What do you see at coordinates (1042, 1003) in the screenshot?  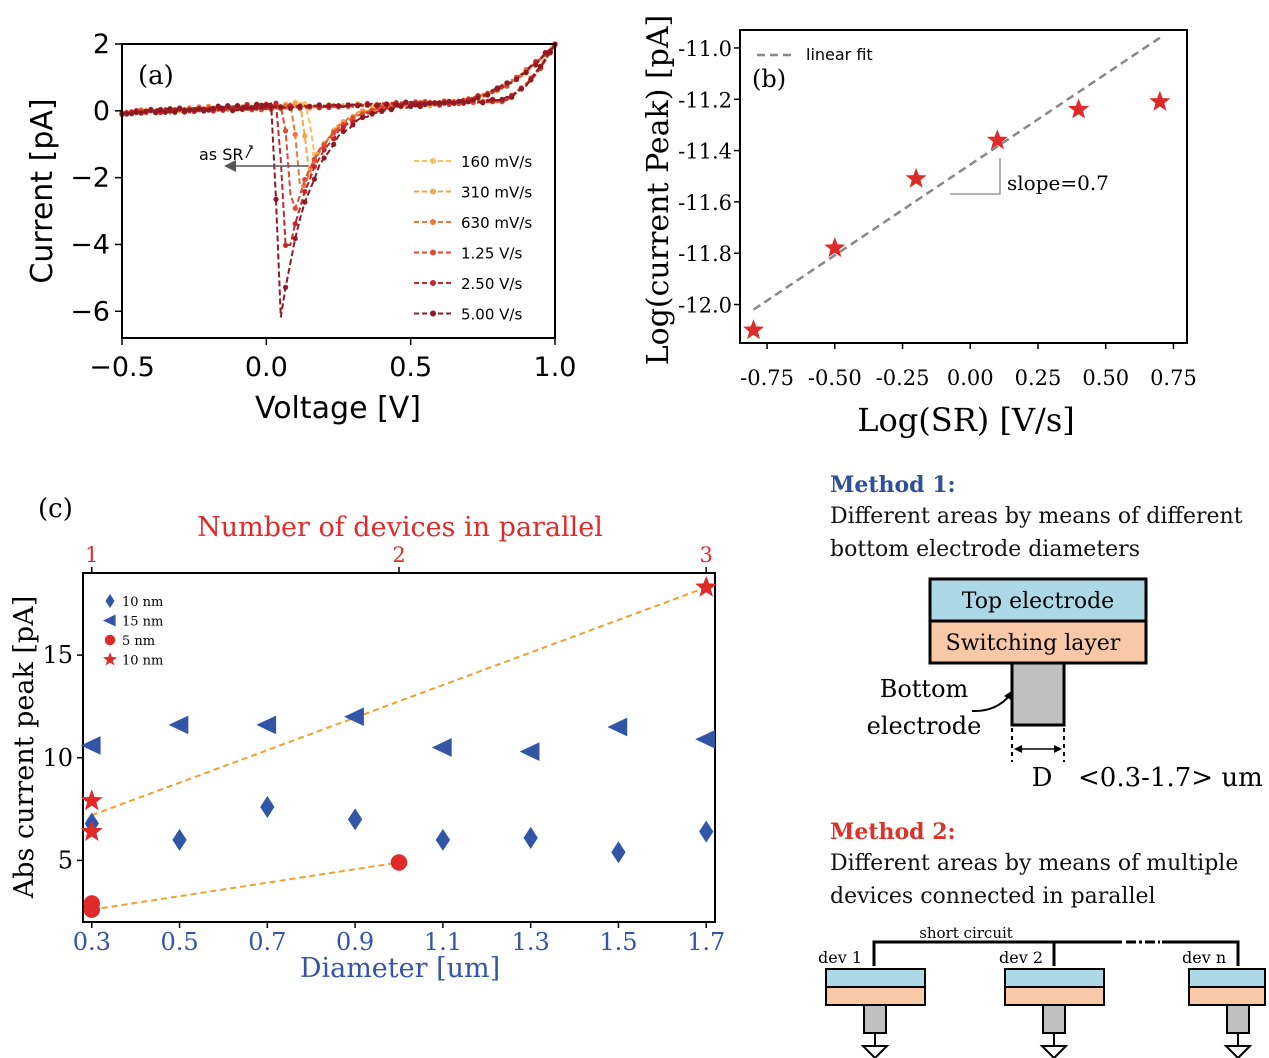 I see `parallel-devices: dev 1 dev 2 dev n` at bounding box center [1042, 1003].